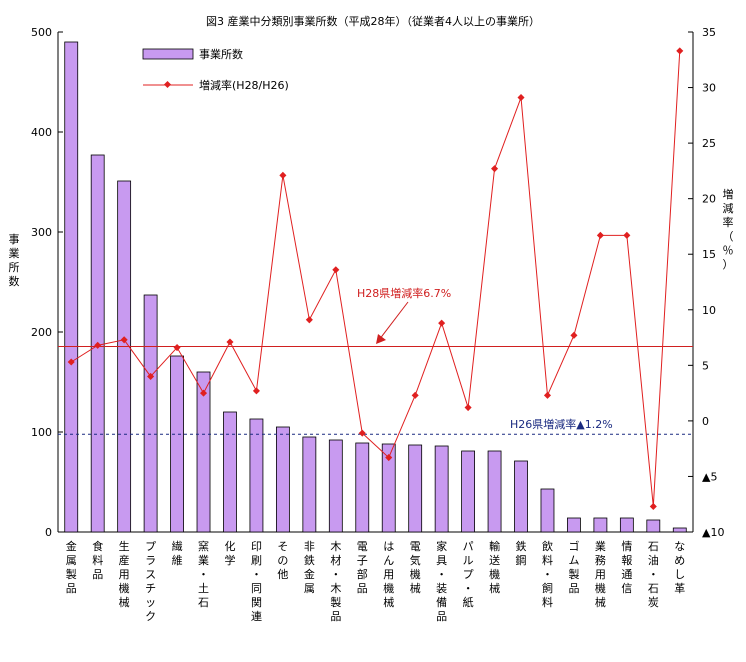  I want to click on reference-lines, so click(375, 390).